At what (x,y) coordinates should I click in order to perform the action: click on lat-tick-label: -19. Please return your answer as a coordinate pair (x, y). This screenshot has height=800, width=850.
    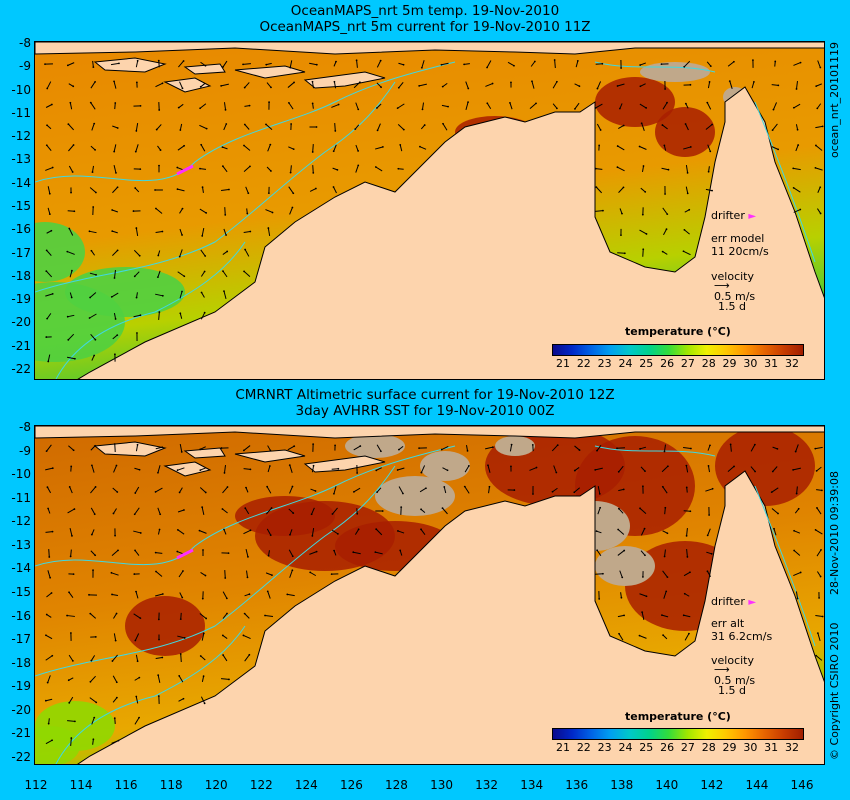
    Looking at the image, I should click on (21, 299).